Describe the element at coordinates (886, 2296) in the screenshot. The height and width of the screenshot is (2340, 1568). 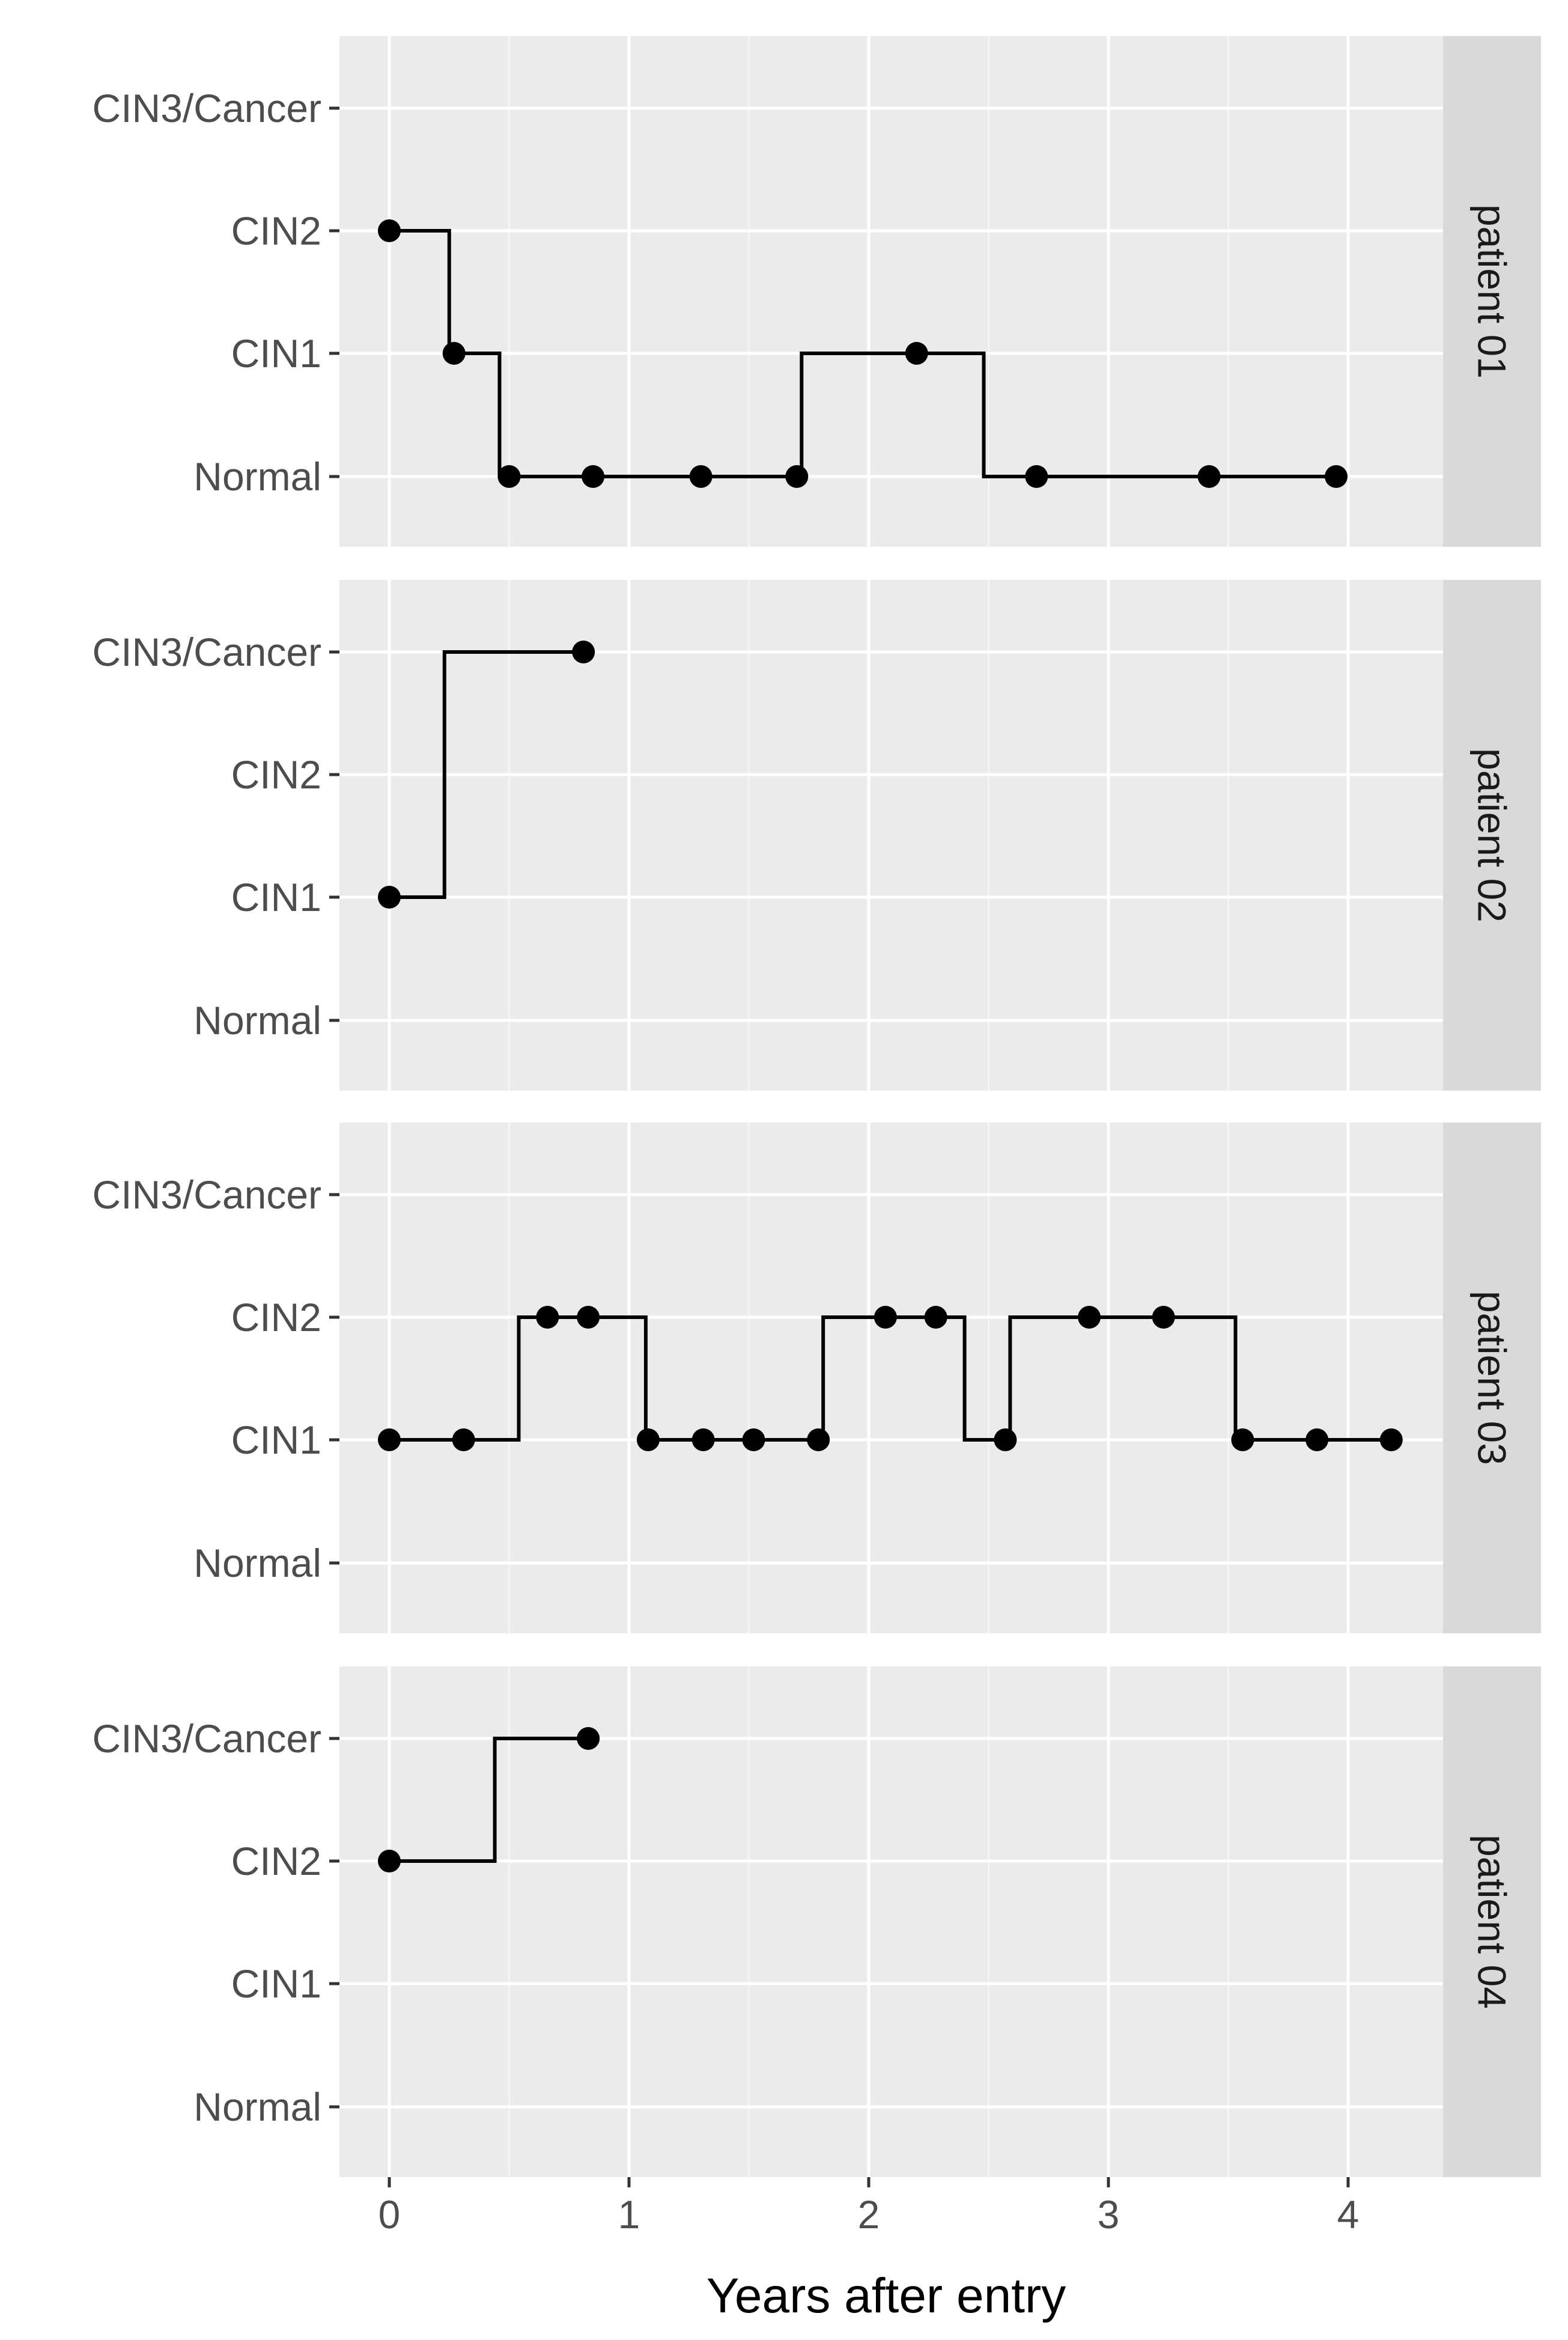
I see `x-axis-title: Years after entry` at that location.